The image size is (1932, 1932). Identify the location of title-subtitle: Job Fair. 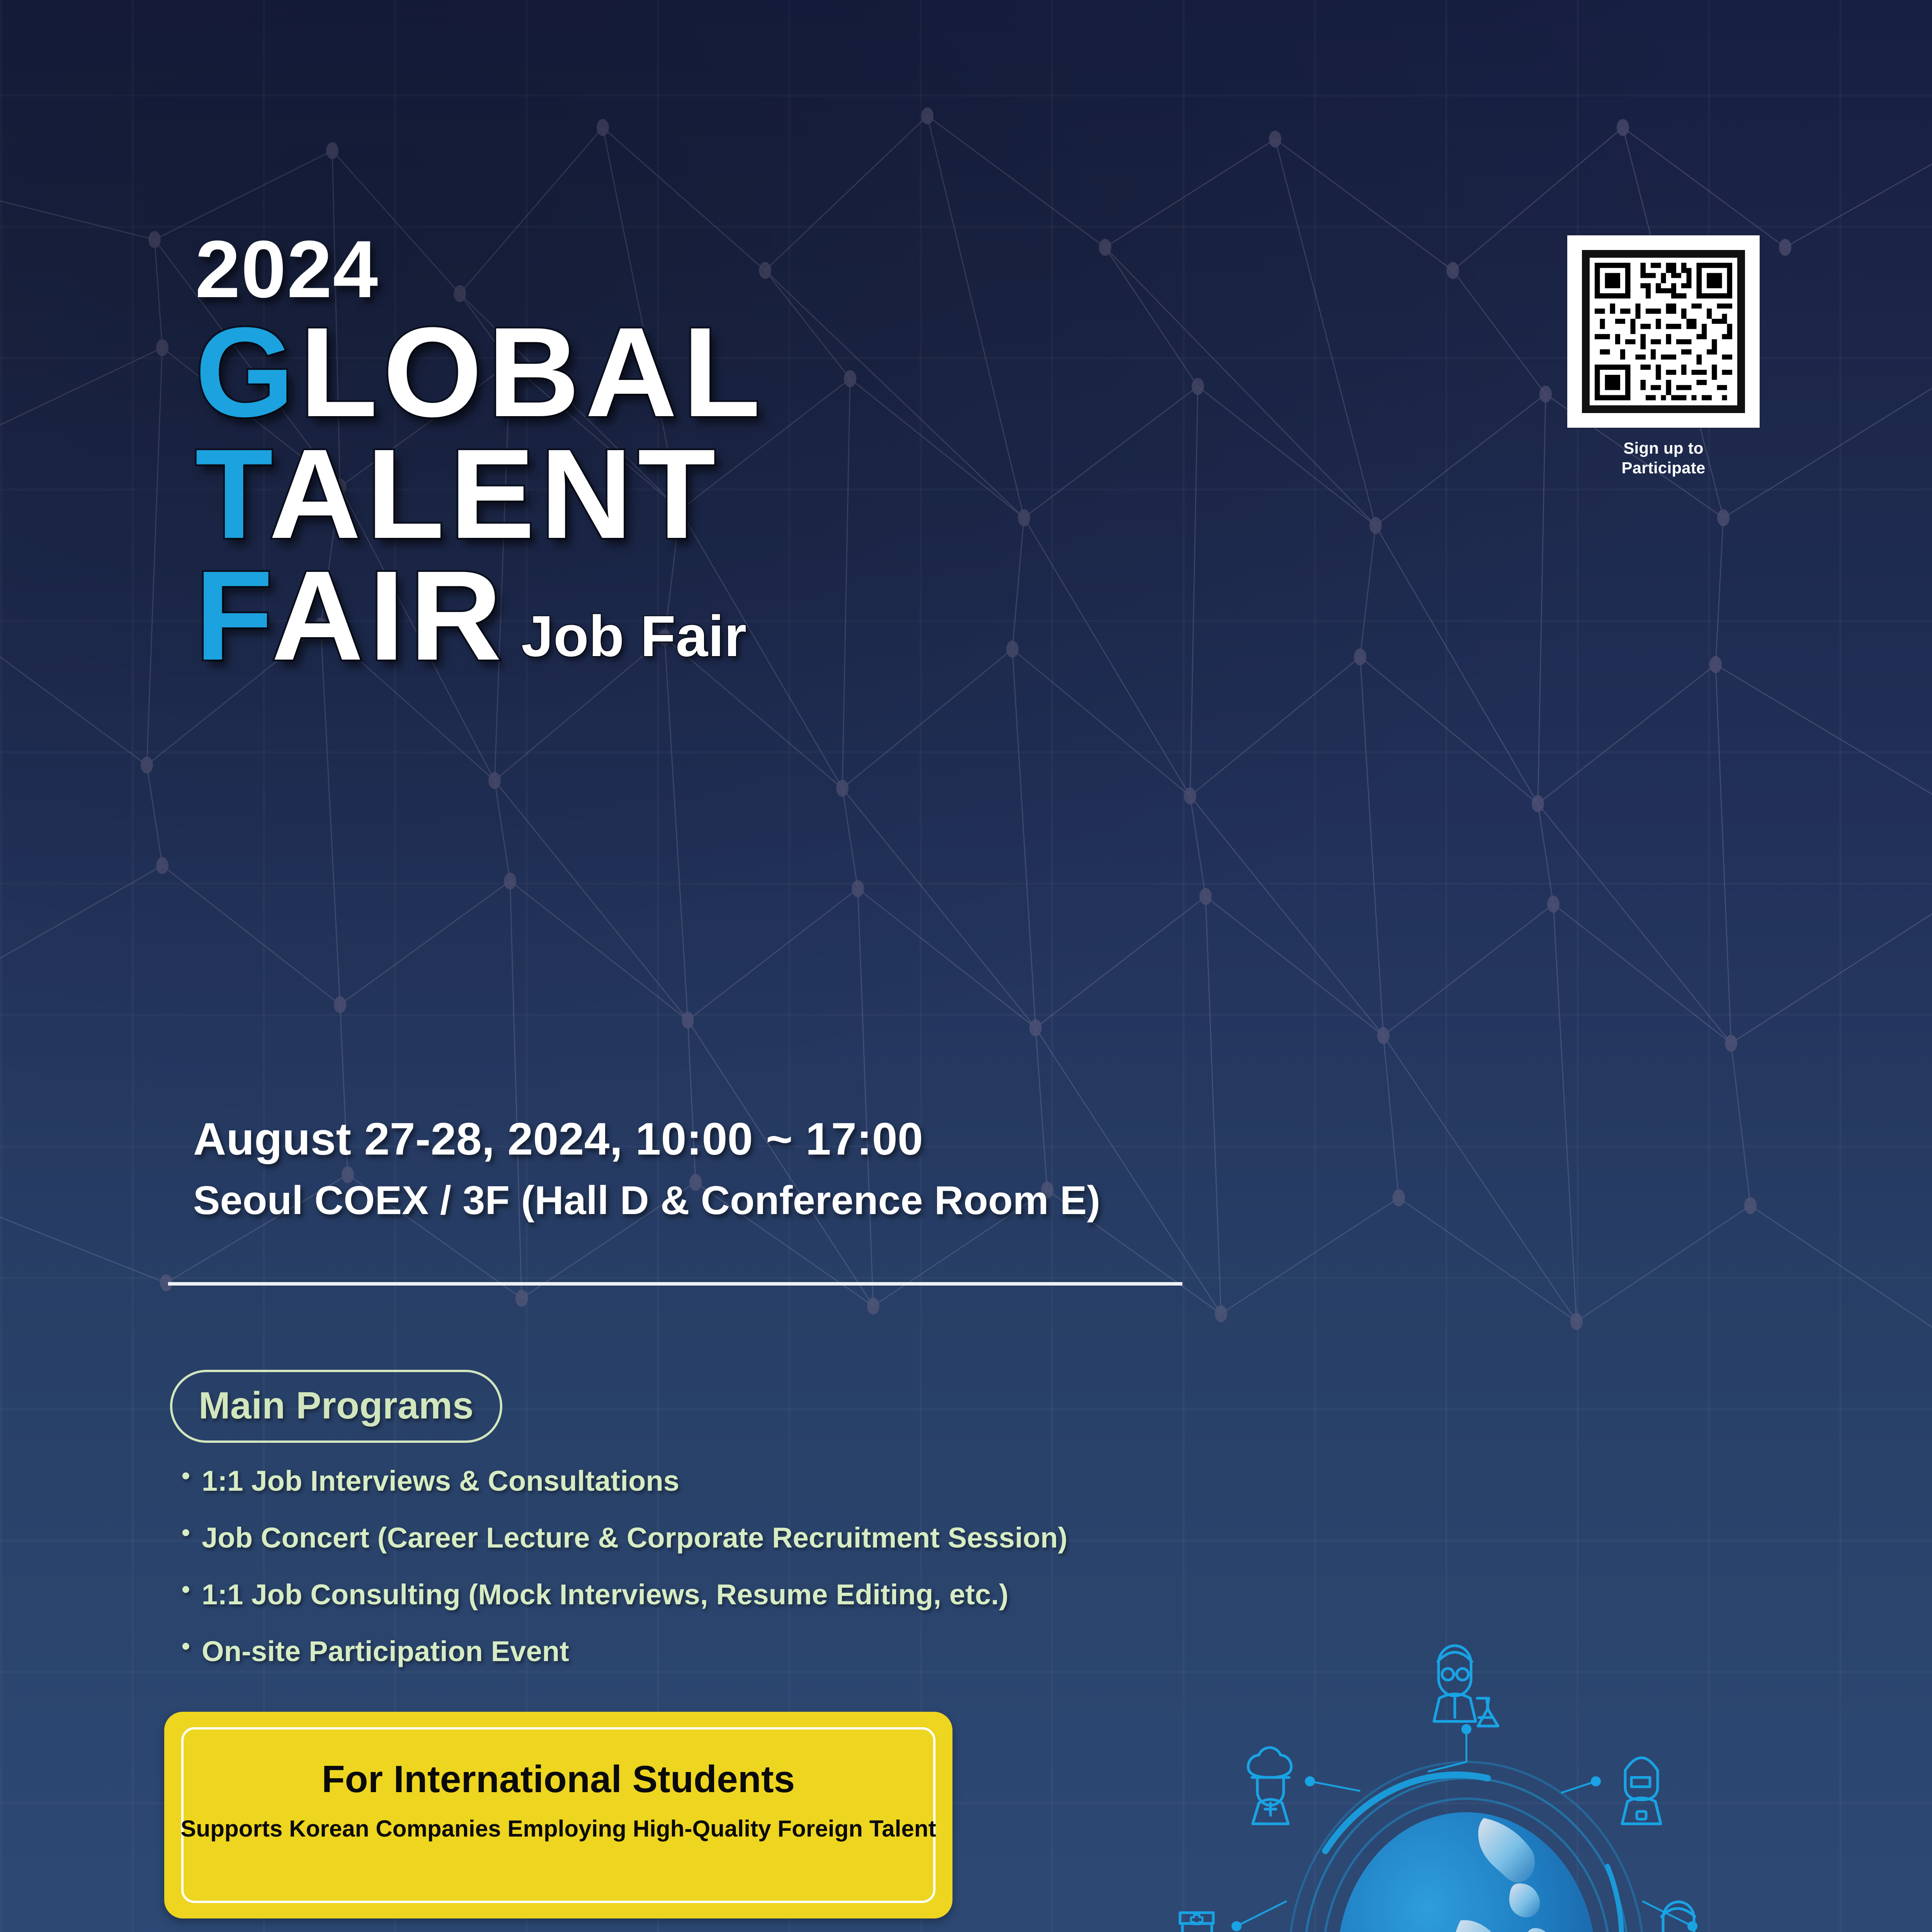
(634, 636).